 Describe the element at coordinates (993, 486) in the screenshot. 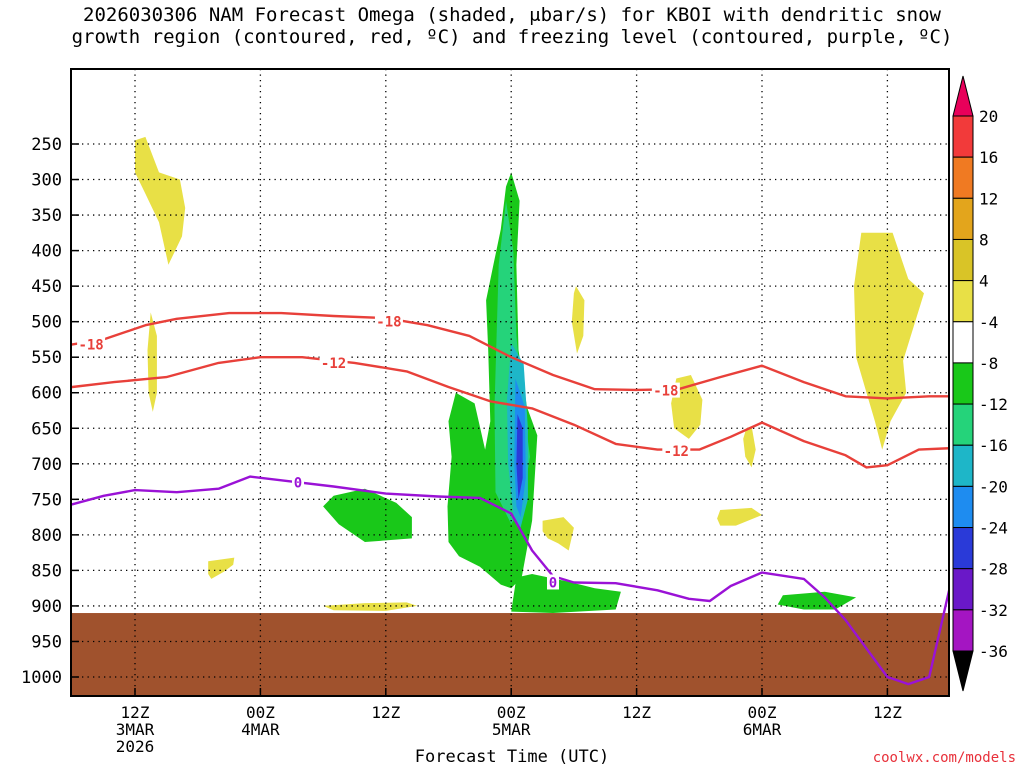

I see `colorbar-label-10: -20` at that location.